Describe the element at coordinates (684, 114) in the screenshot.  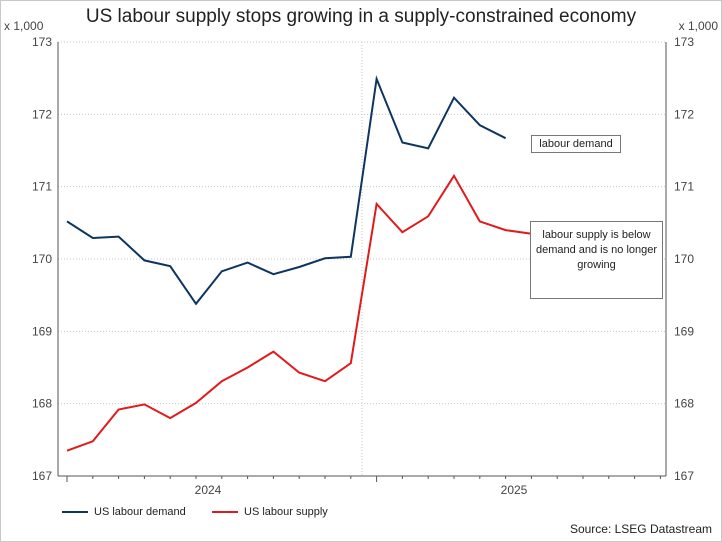
I see `y-tick-right-172: 172` at that location.